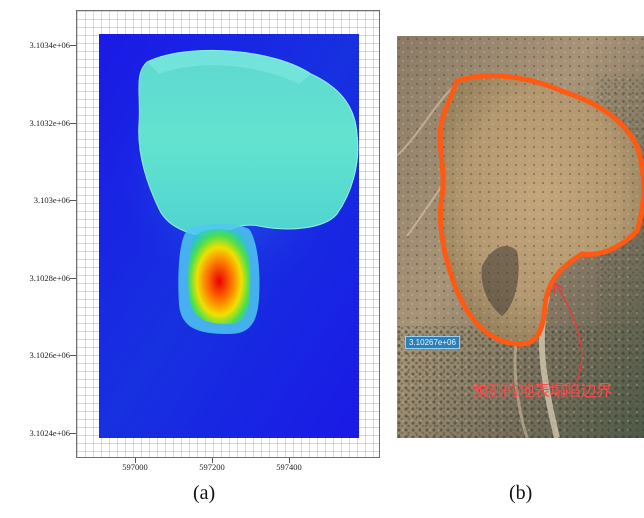 The width and height of the screenshot is (644, 518). I want to click on collapse-boundary-annotation: 预测的地表塌陷边界, so click(542, 390).